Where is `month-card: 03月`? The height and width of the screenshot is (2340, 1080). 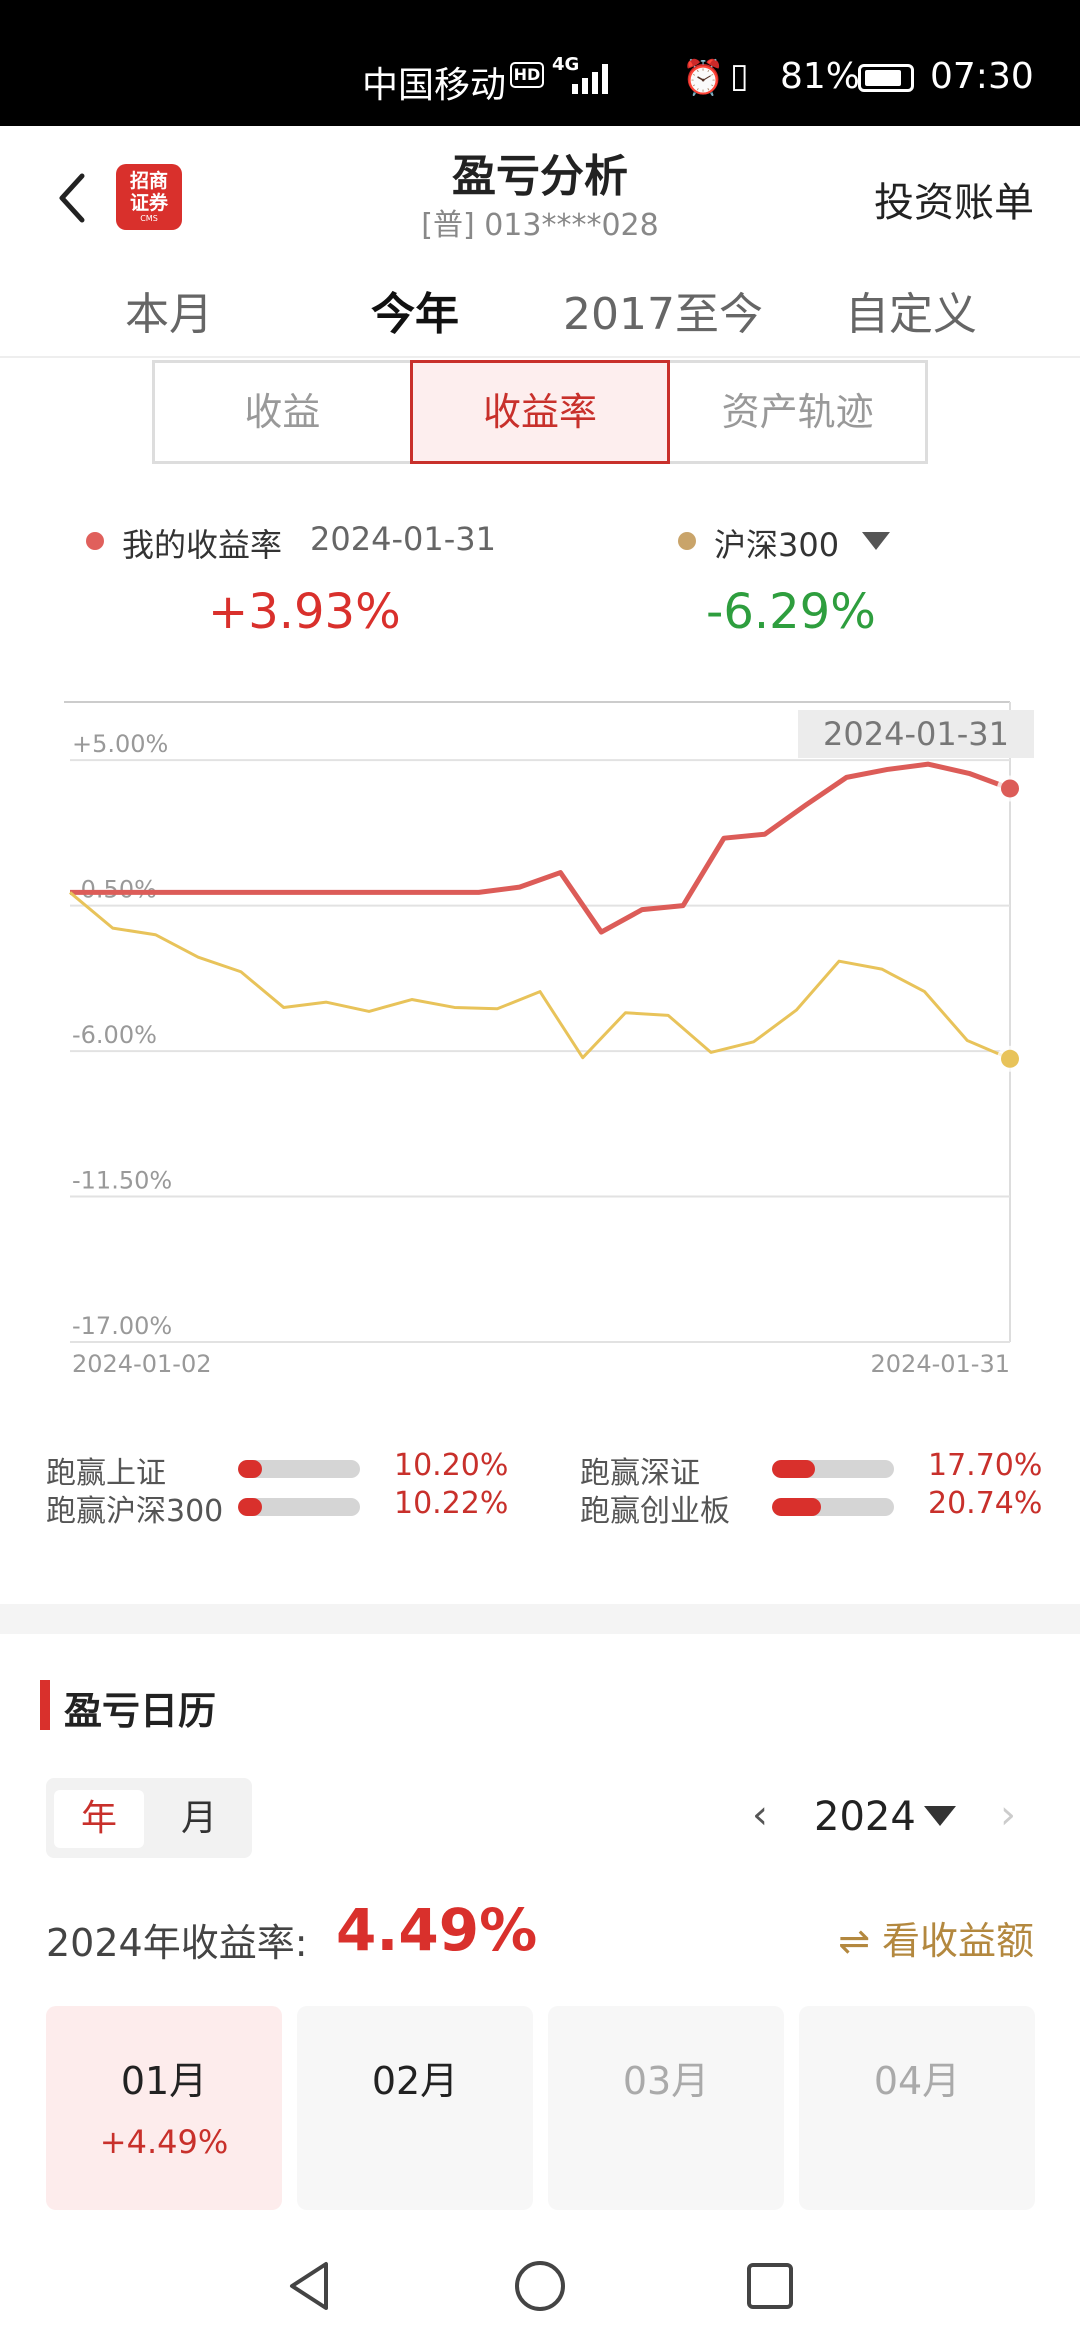 month-card: 03月 is located at coordinates (666, 2108).